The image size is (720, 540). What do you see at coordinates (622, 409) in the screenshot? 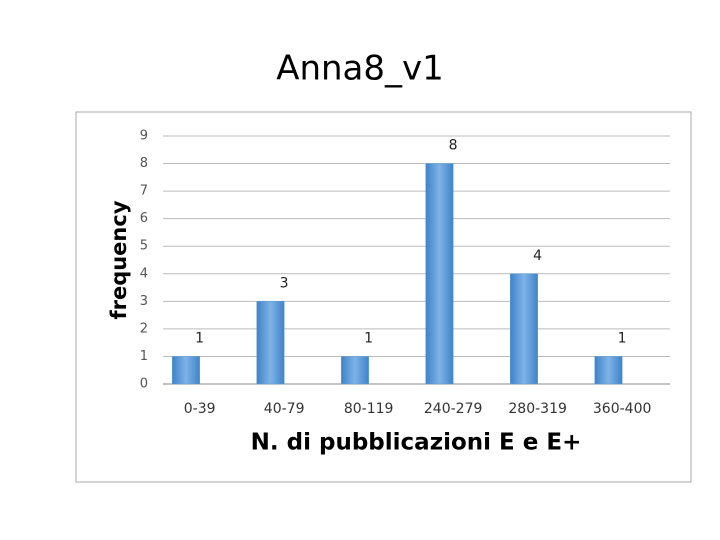
I see `x-tick-label: 360-400` at bounding box center [622, 409].